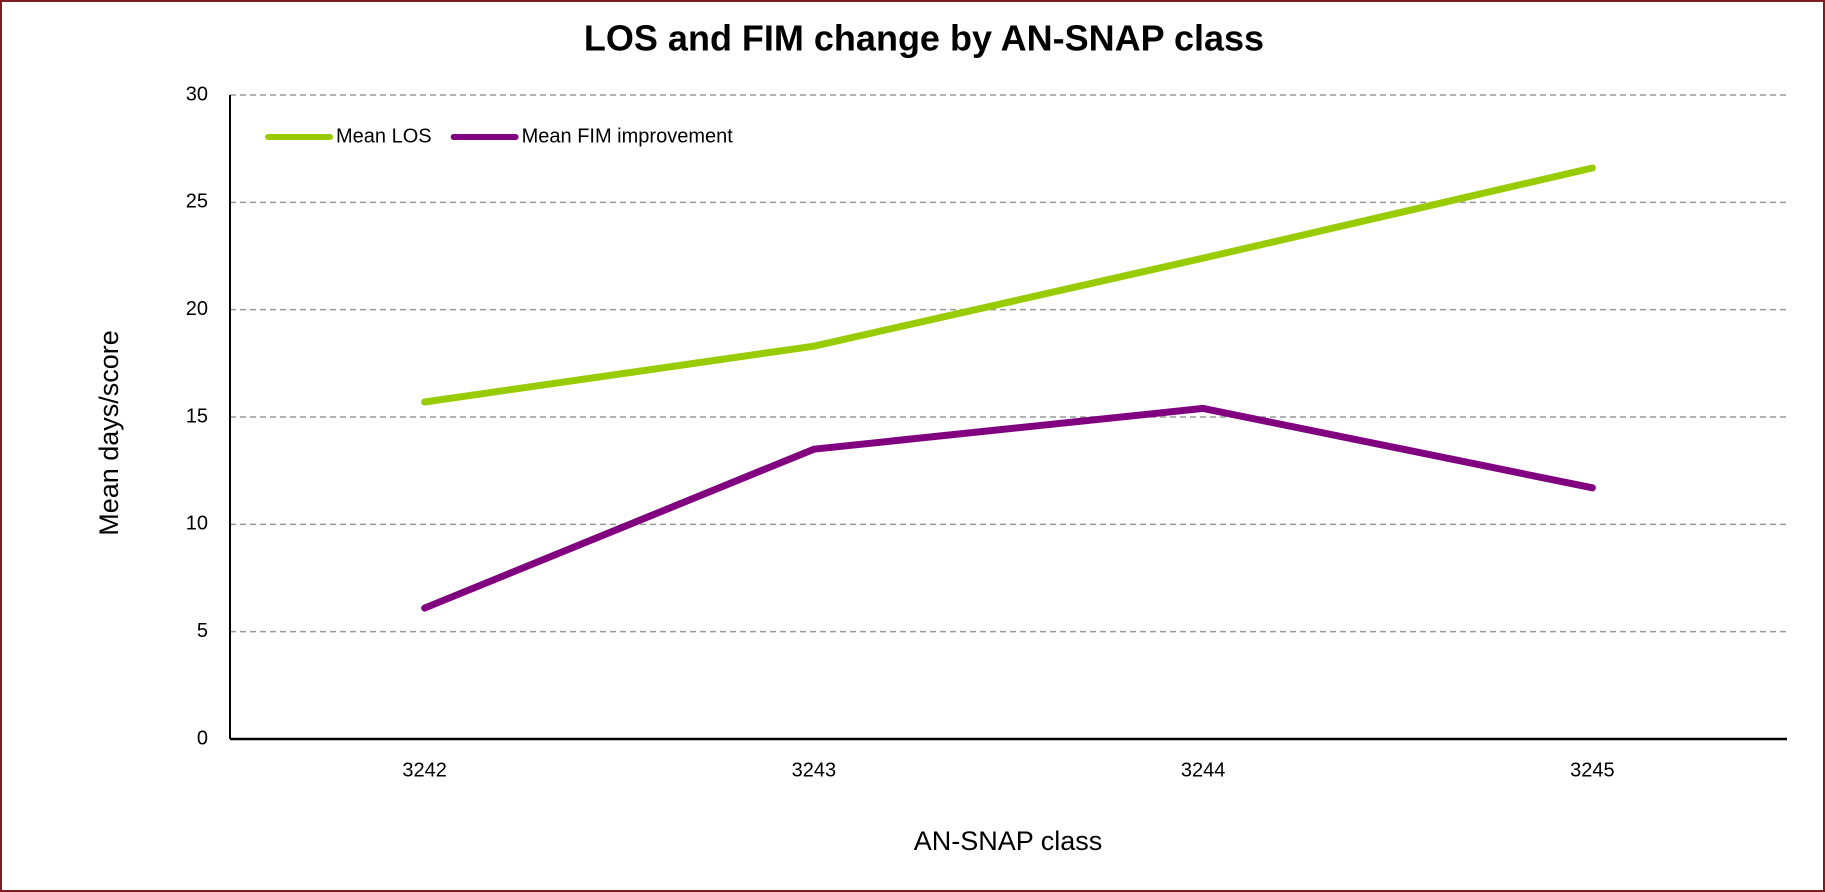 The height and width of the screenshot is (892, 1825). I want to click on chart-title: LOS and FIM change by AN-SNAP class, so click(924, 38).